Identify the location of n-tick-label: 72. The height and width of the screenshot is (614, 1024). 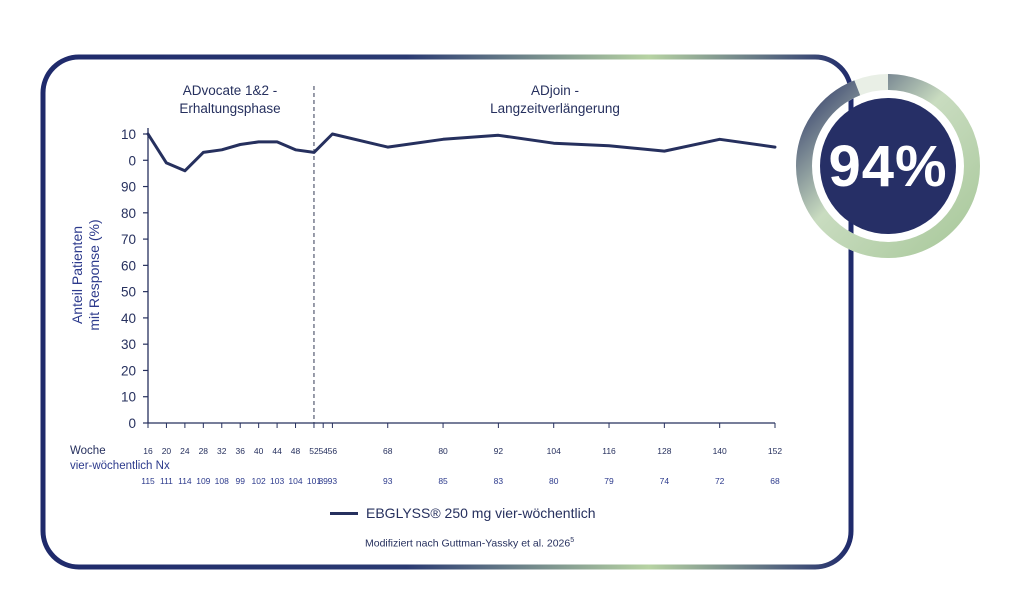
(720, 481).